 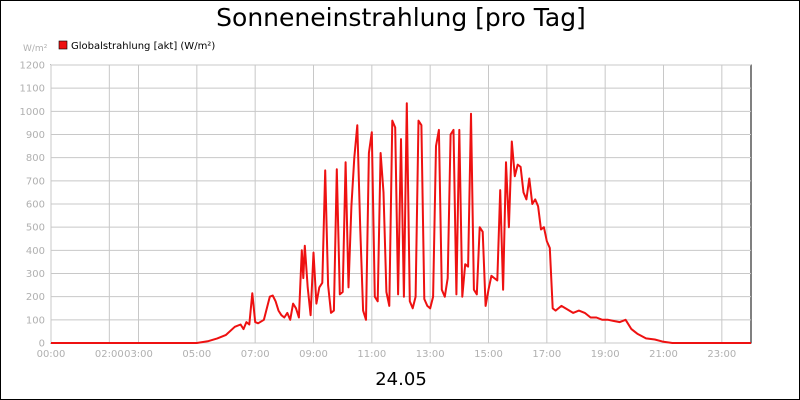 I want to click on x-tick-label: 13:00, so click(x=430, y=354).